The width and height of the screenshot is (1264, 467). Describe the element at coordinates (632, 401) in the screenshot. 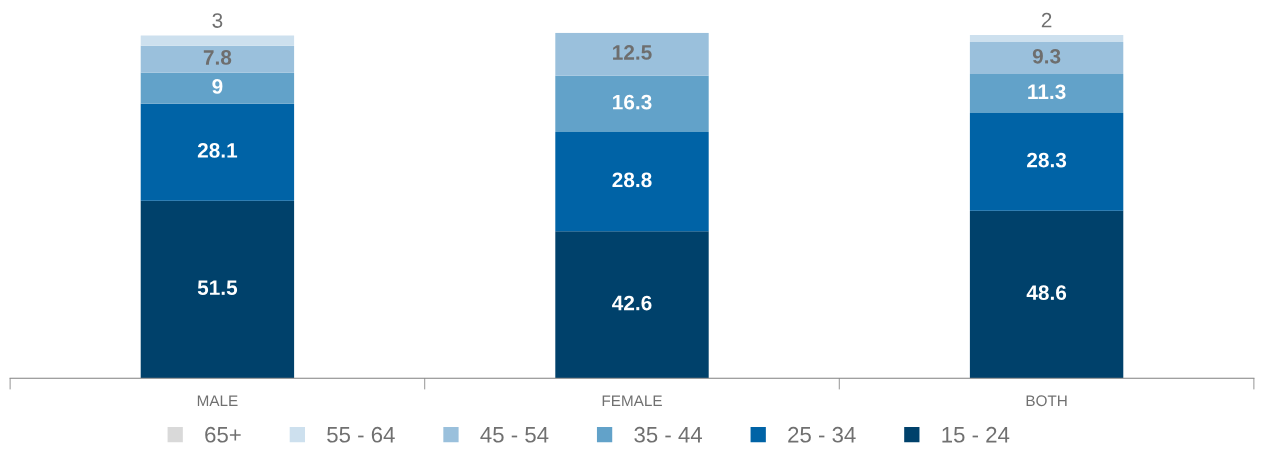

I see `x-tick-label: FEMALE` at that location.